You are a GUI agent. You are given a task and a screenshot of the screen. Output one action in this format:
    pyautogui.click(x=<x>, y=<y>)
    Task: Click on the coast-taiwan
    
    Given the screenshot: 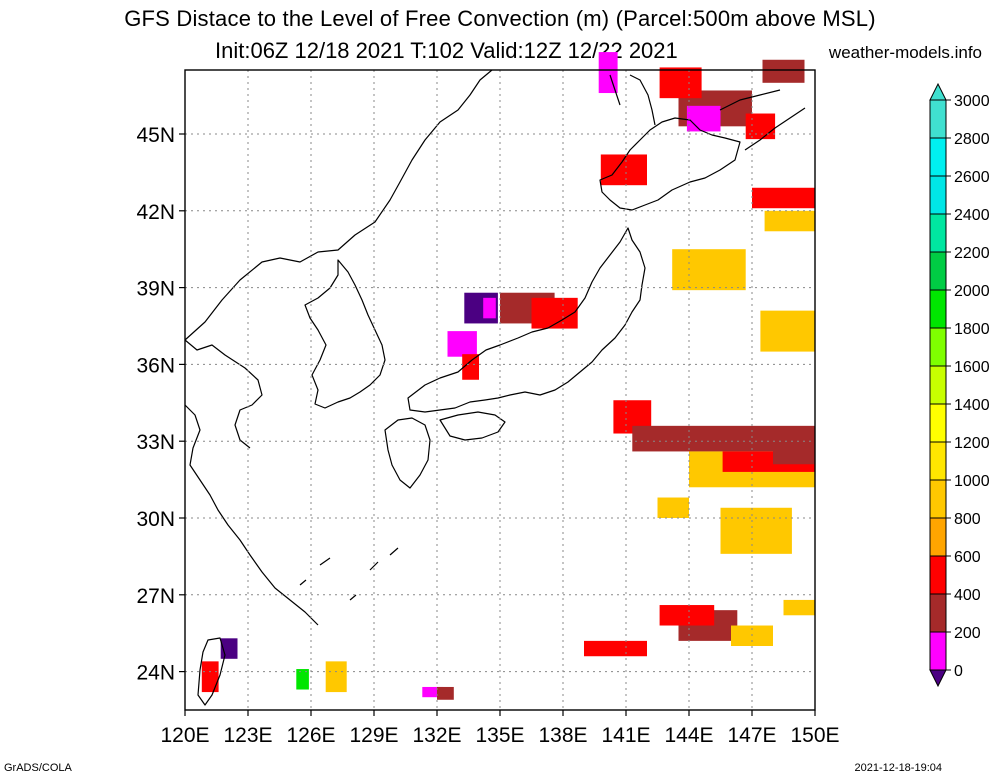 What is the action you would take?
    pyautogui.click(x=211, y=671)
    